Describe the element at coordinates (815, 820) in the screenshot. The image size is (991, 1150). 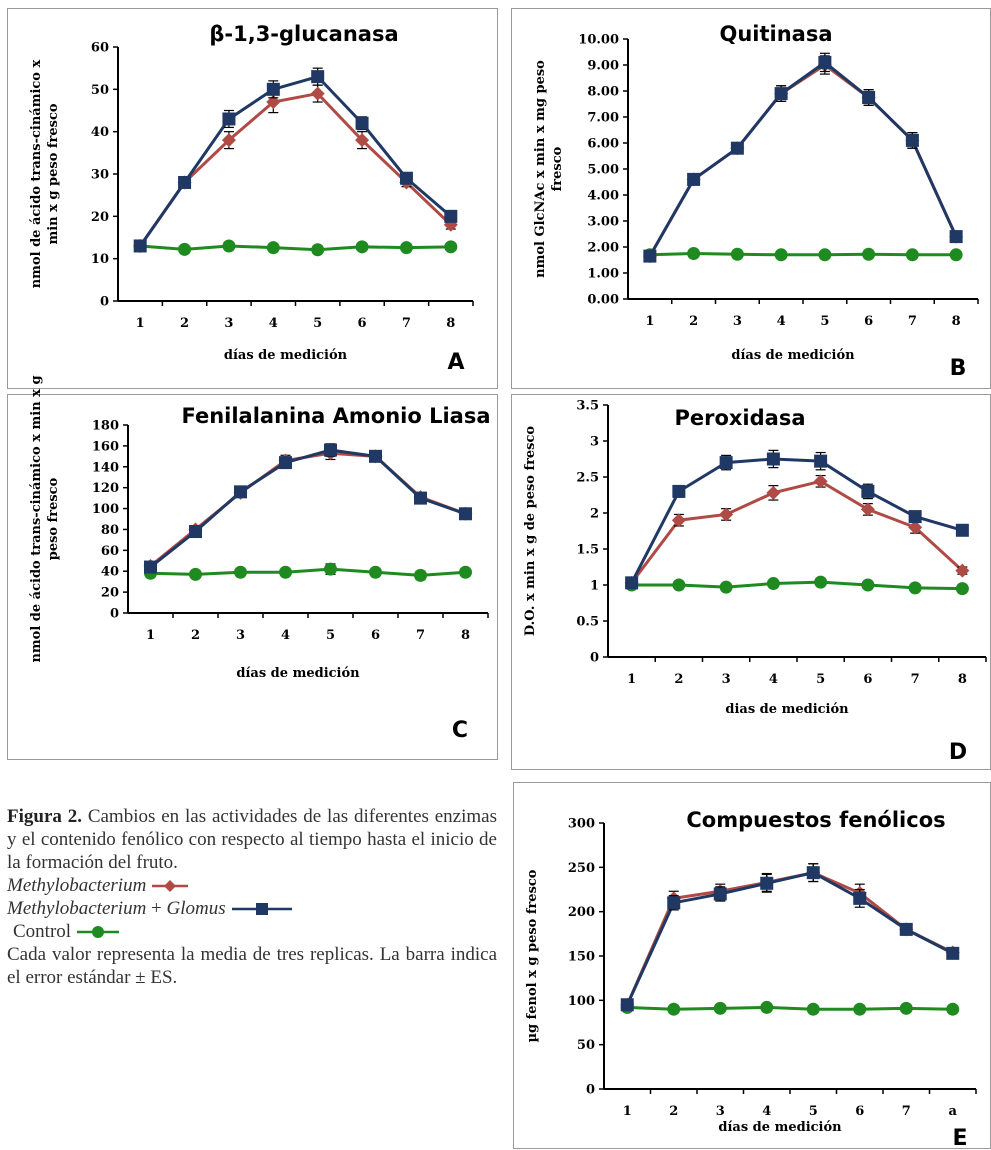
I see `chart-e-title: Compuestos fenólicos` at that location.